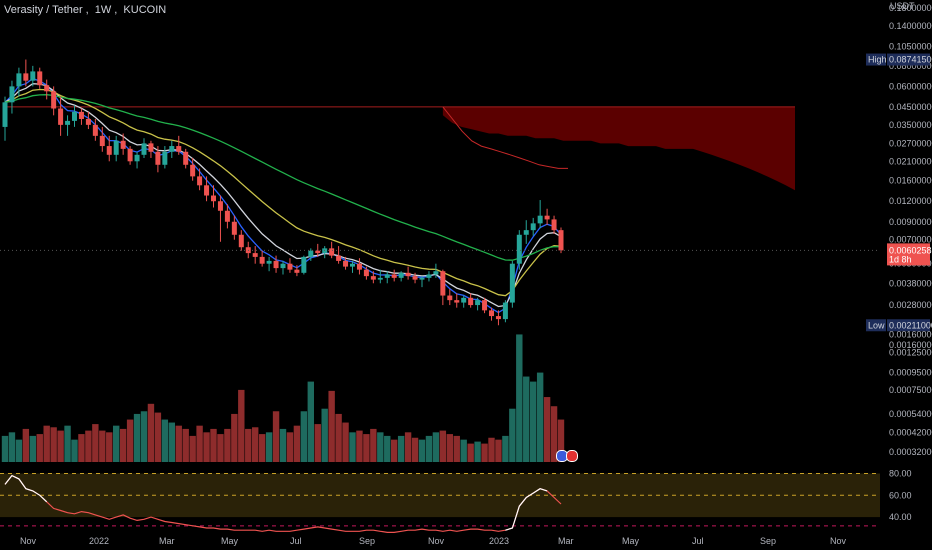 The image size is (932, 550). What do you see at coordinates (910, 222) in the screenshot?
I see `price-tick-label: 0.00900000` at bounding box center [910, 222].